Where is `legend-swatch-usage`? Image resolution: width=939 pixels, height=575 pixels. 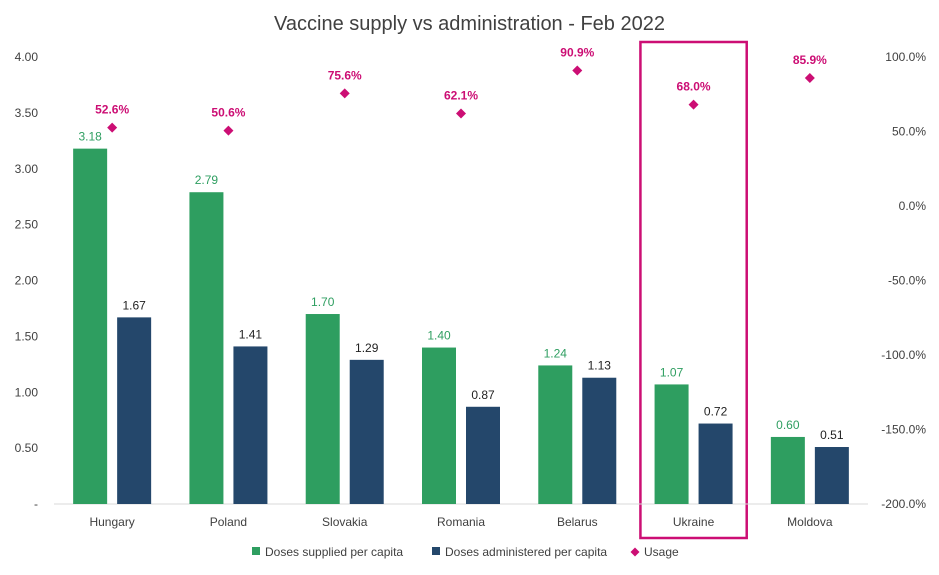
legend-swatch-usage is located at coordinates (635, 552).